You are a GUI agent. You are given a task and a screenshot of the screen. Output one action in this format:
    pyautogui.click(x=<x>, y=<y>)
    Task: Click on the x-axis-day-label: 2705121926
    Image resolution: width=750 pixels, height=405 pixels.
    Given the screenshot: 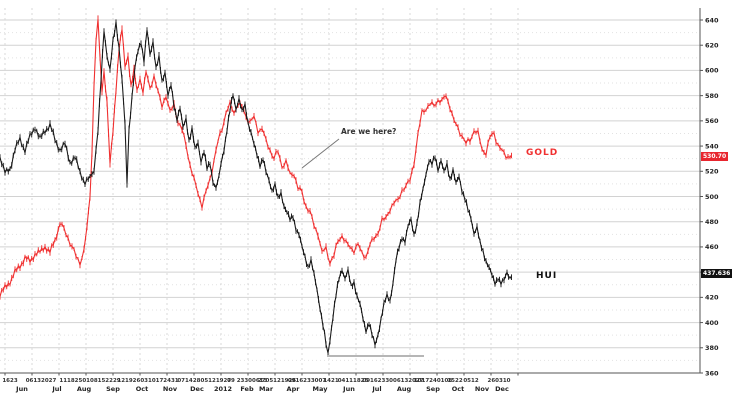 What is the action you would take?
    pyautogui.click(x=277, y=381)
    